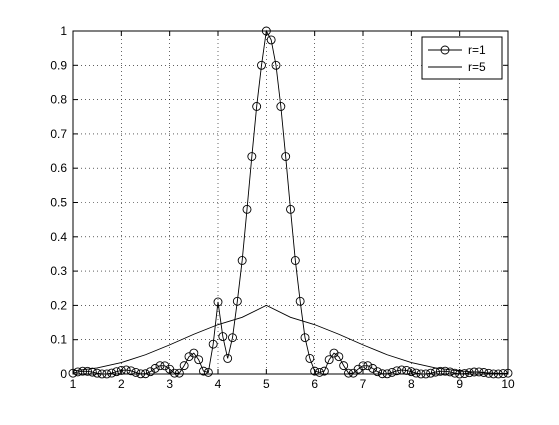 This screenshot has width=559, height=425. What do you see at coordinates (363, 384) in the screenshot?
I see `x-tick-label: 7` at bounding box center [363, 384].